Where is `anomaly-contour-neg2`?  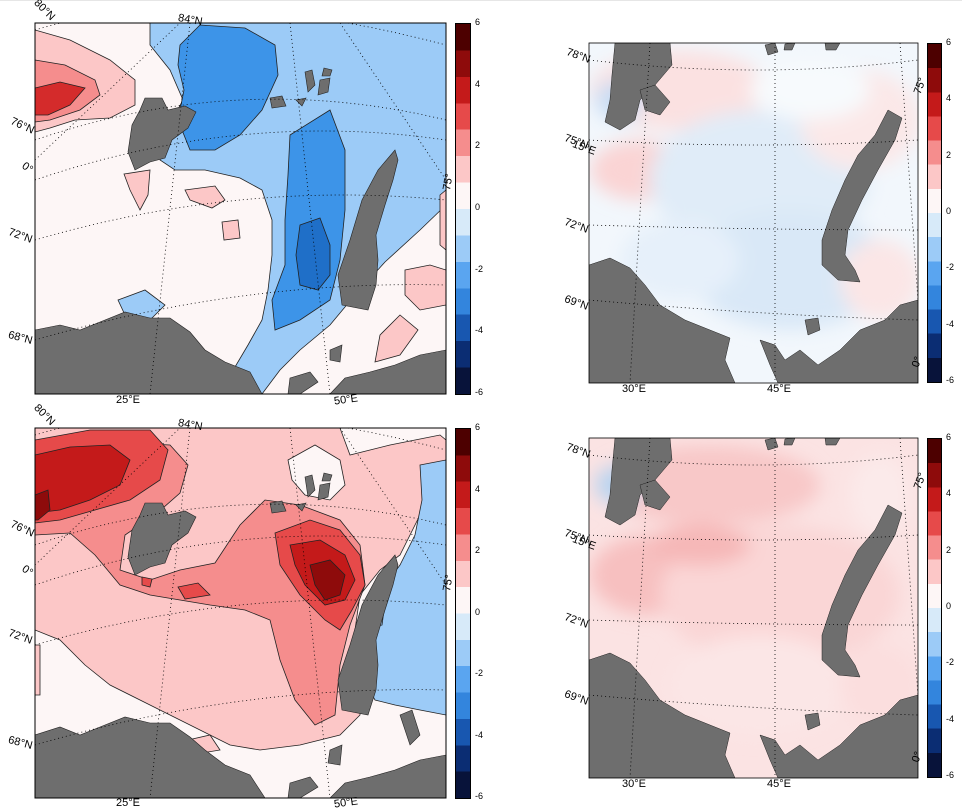
anomaly-contour-neg2 is located at coordinates (228, 87).